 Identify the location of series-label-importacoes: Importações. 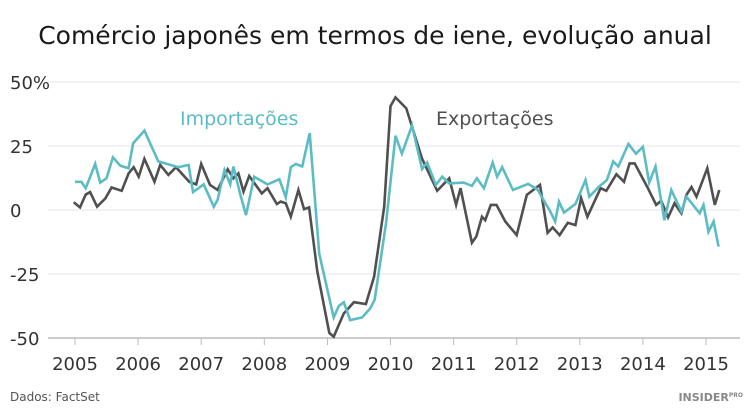
(239, 119).